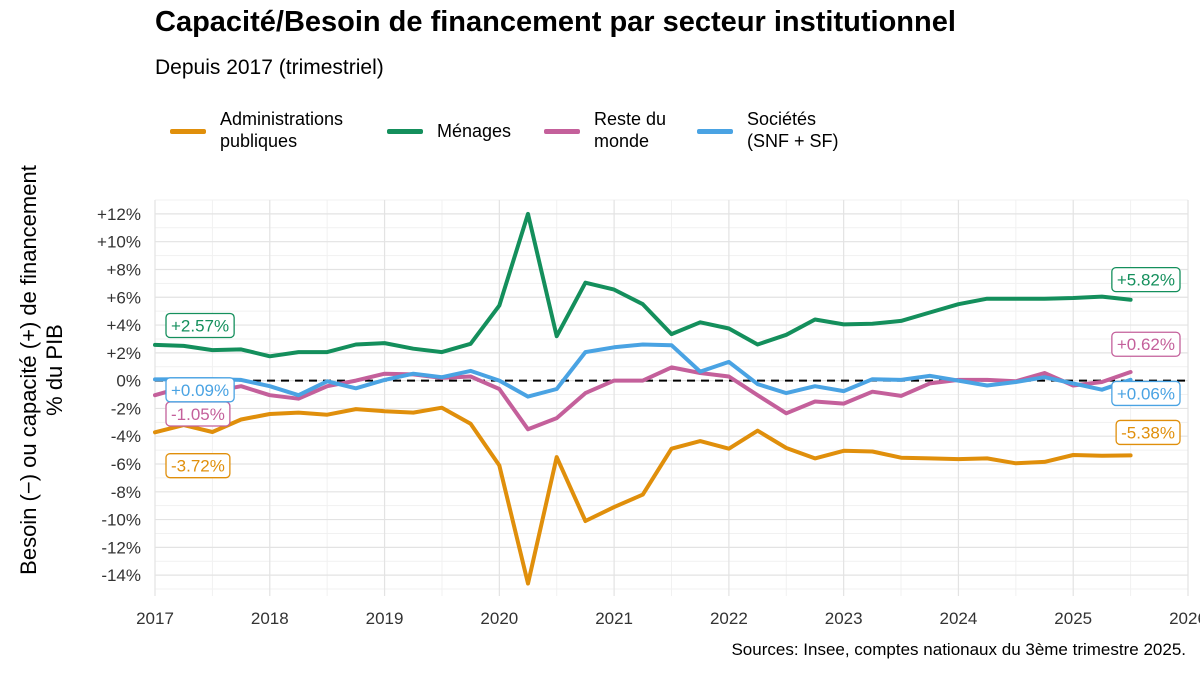  What do you see at coordinates (188, 131) in the screenshot?
I see `legend-swatch-administrations` at bounding box center [188, 131].